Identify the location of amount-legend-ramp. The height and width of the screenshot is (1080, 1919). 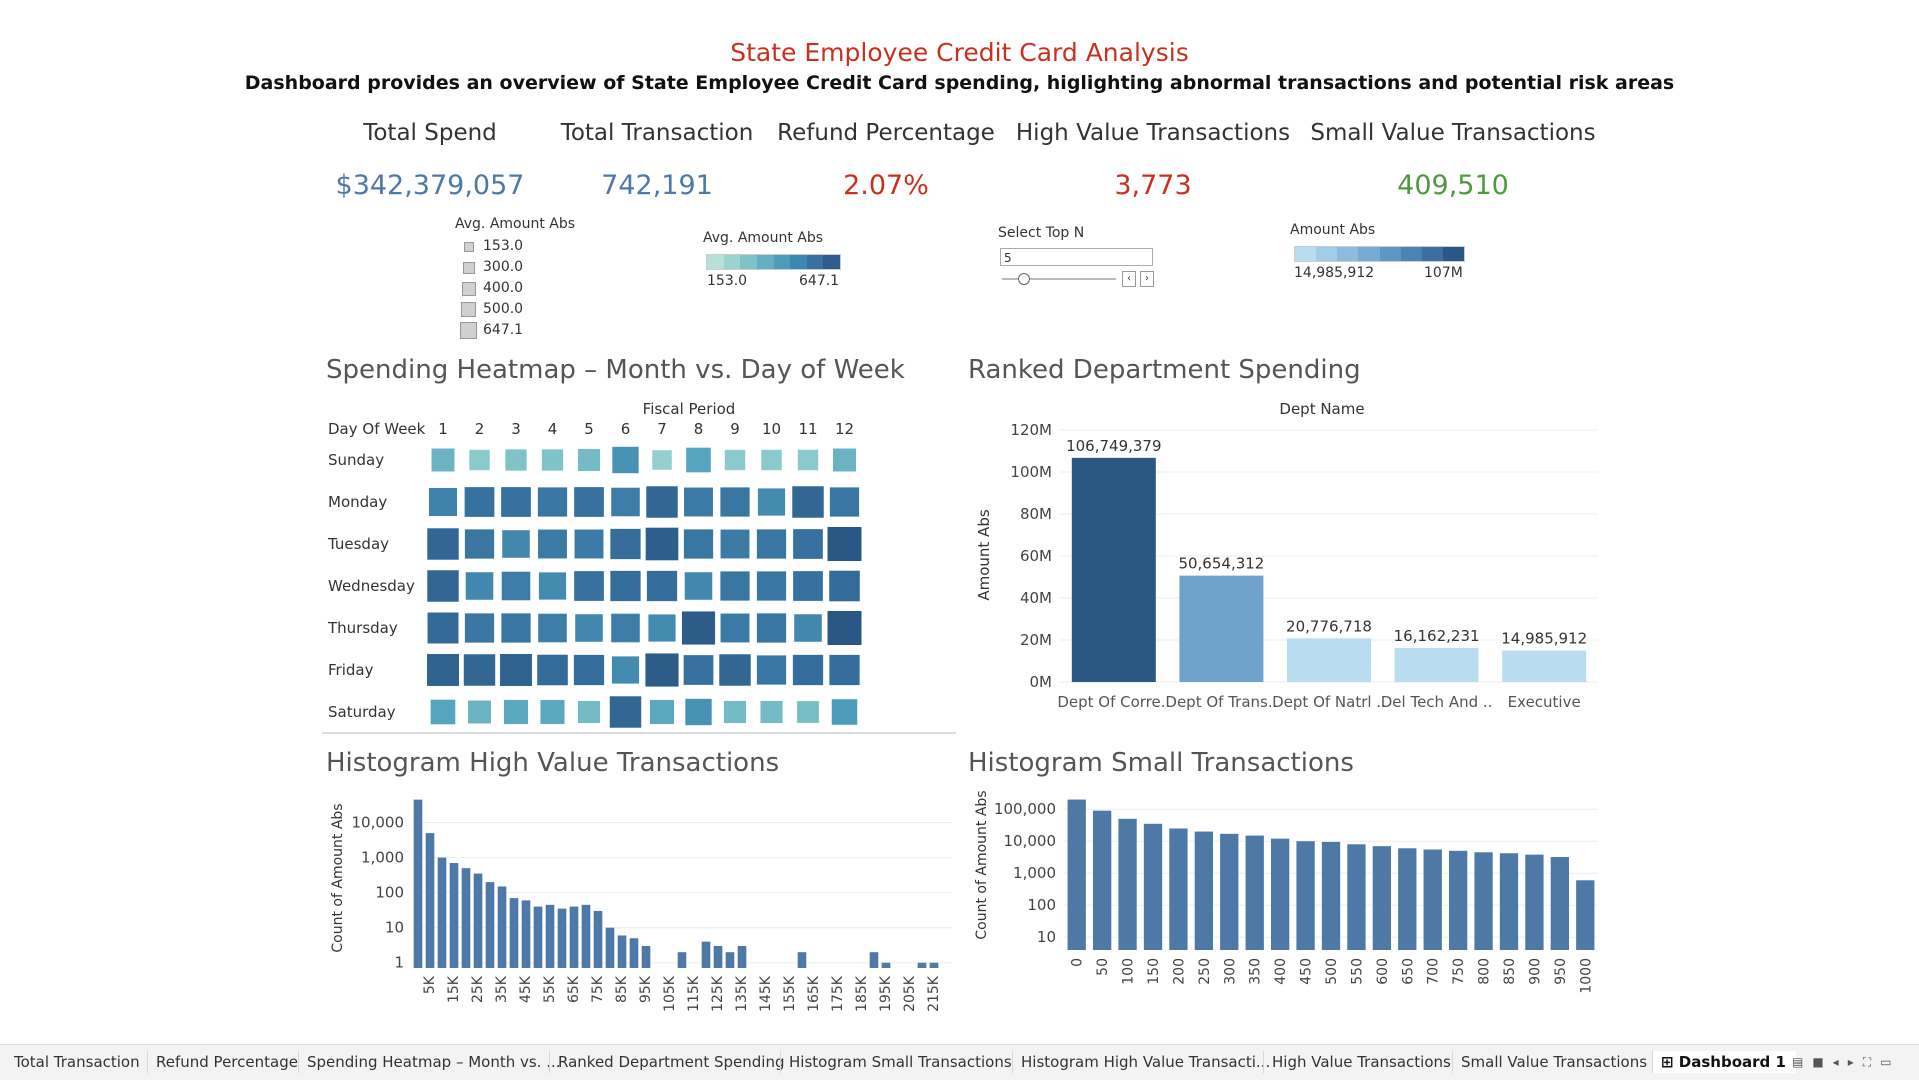
(1379, 254).